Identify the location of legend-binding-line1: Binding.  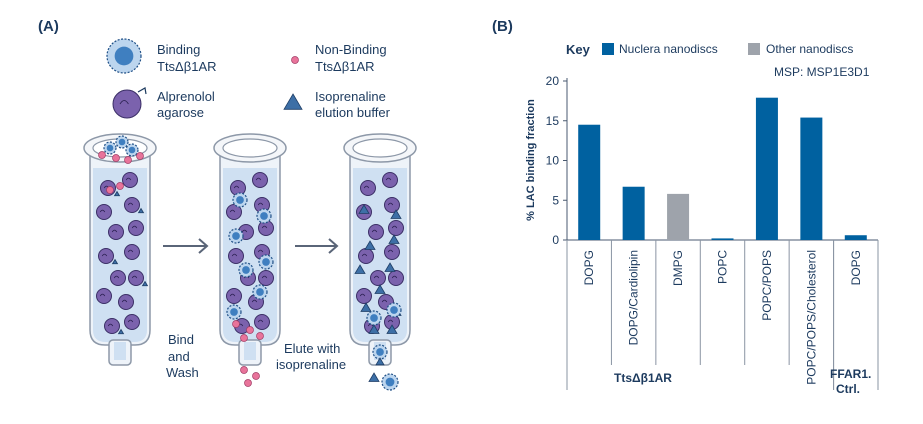
(179, 49).